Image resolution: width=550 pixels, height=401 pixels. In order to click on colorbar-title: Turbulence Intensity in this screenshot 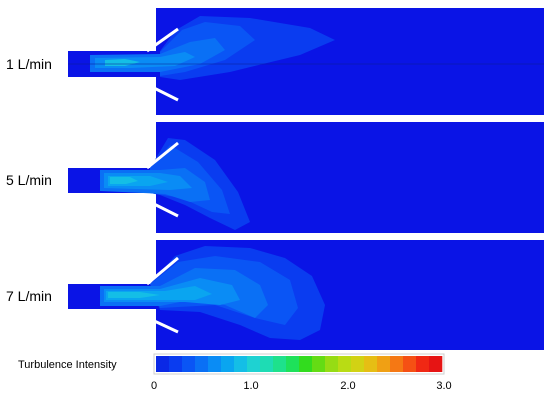, I will do `click(67, 365)`.